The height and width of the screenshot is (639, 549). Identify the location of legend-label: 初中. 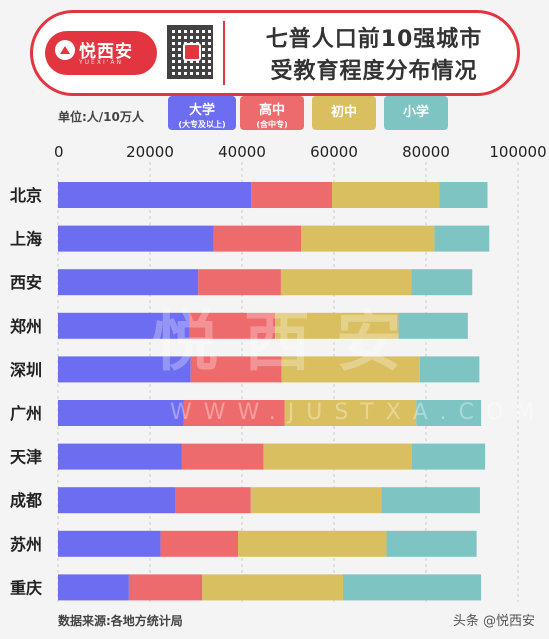
(343, 112).